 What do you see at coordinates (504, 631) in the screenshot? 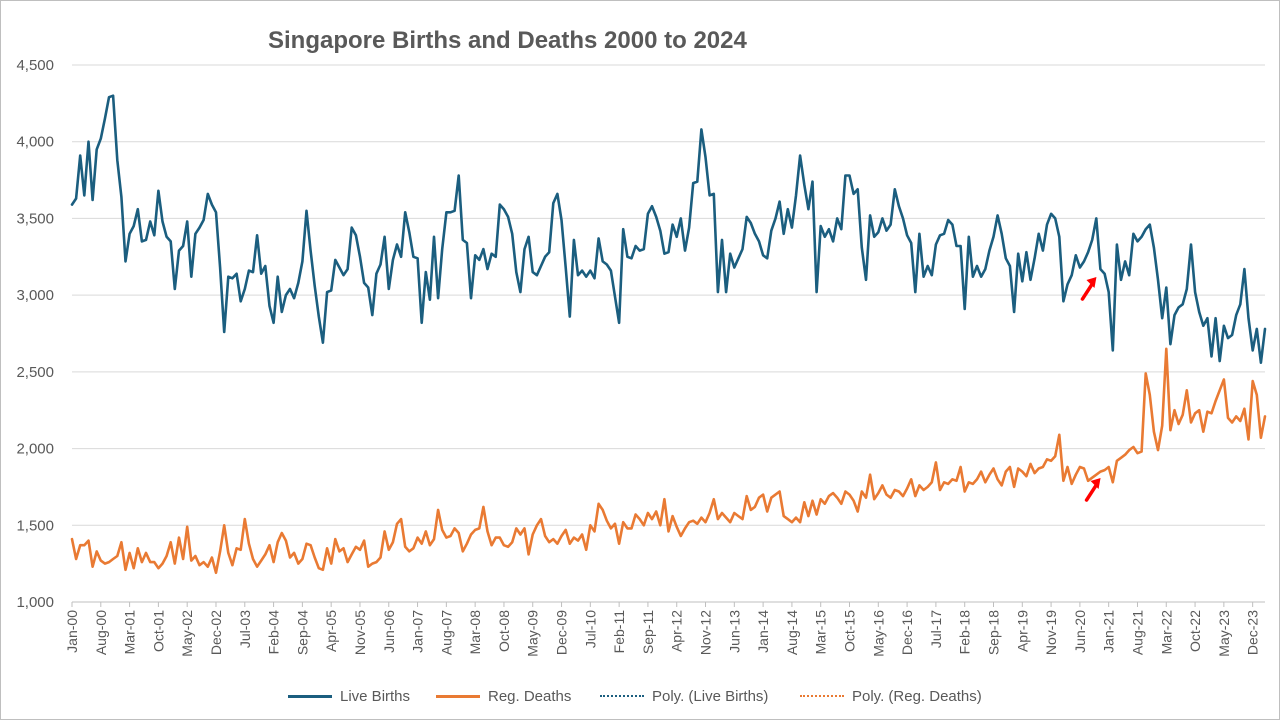
I see `x-tick-label: Oct-08` at bounding box center [504, 631].